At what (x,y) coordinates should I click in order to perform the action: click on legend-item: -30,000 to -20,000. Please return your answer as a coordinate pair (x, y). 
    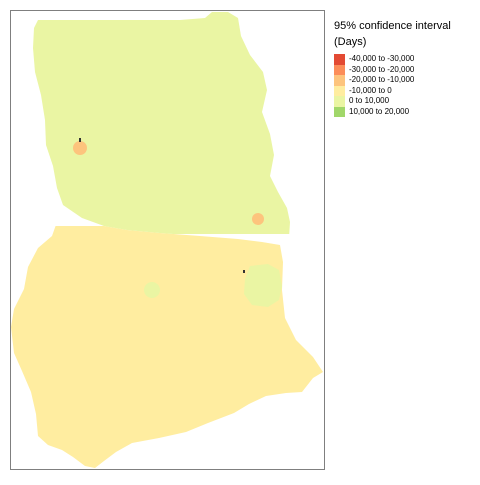
    Looking at the image, I should click on (404, 69).